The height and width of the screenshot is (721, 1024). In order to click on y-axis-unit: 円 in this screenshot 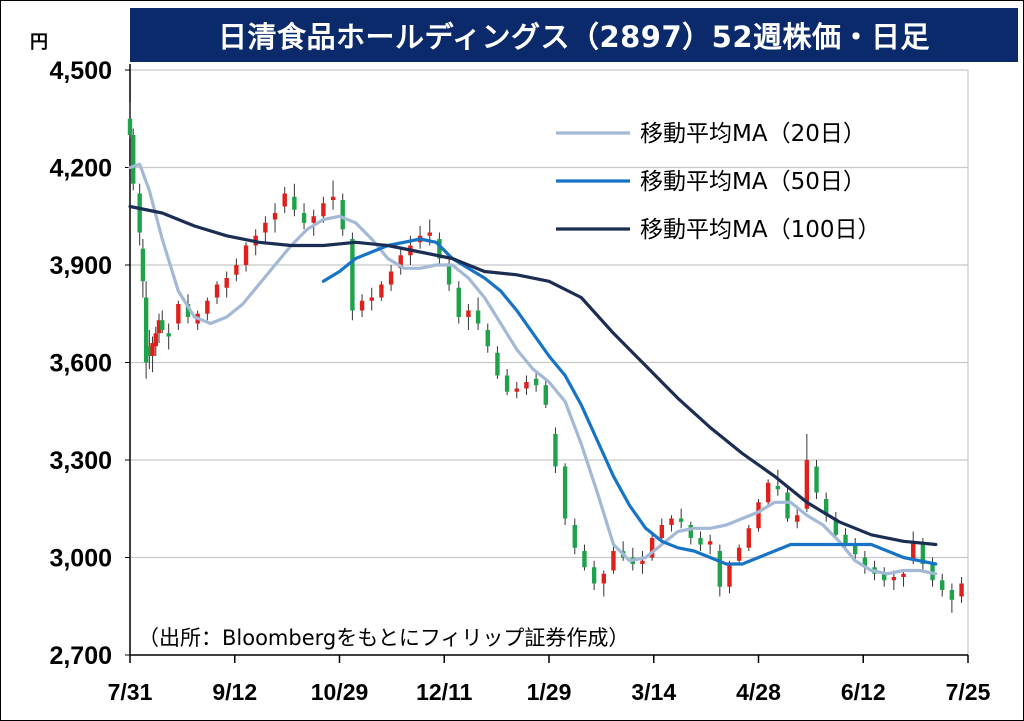, I will do `click(39, 42)`.